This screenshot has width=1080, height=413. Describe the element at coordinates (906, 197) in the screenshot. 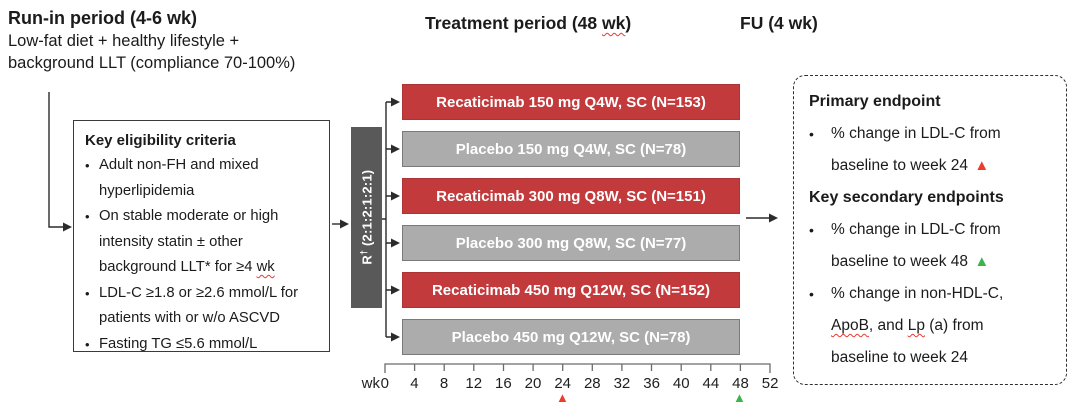

I see `secondary-endpoints-title: Key secondary endpoints` at that location.